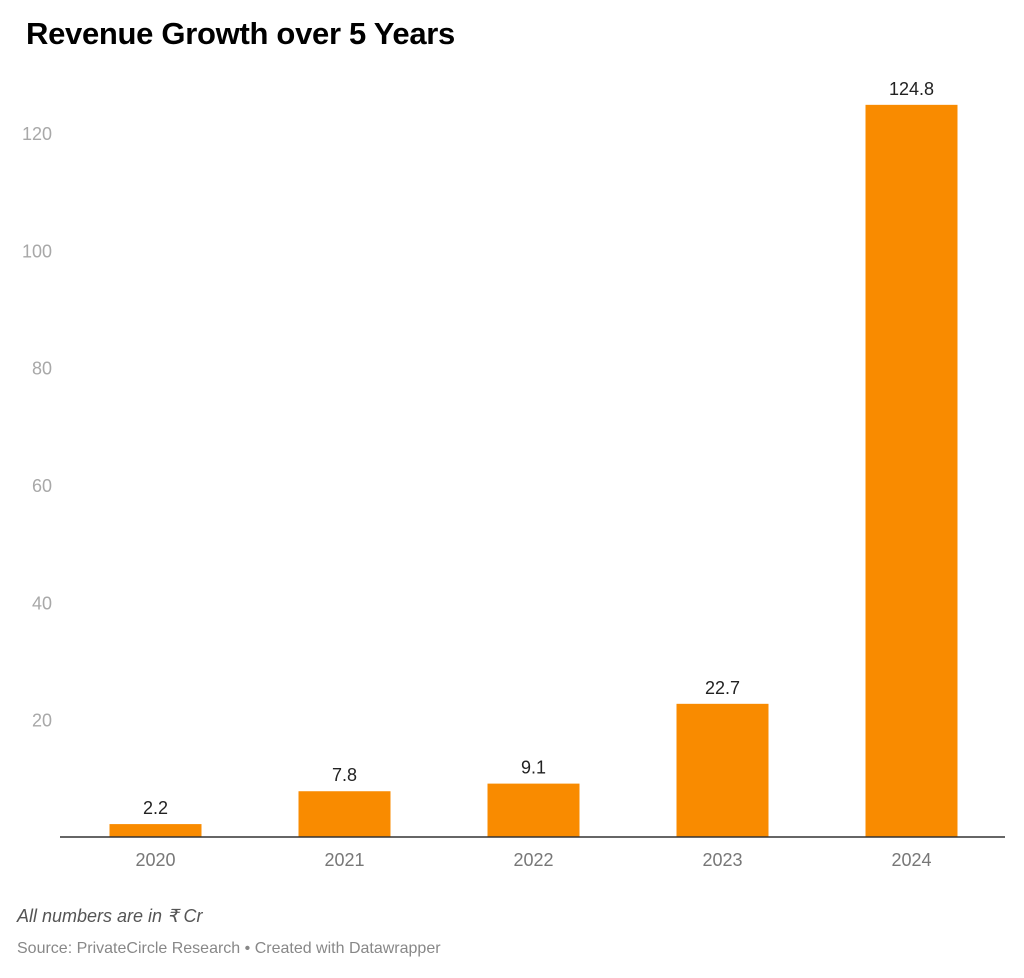 The height and width of the screenshot is (978, 1024). Describe the element at coordinates (37, 134) in the screenshot. I see `y-tick-label: 120` at that location.